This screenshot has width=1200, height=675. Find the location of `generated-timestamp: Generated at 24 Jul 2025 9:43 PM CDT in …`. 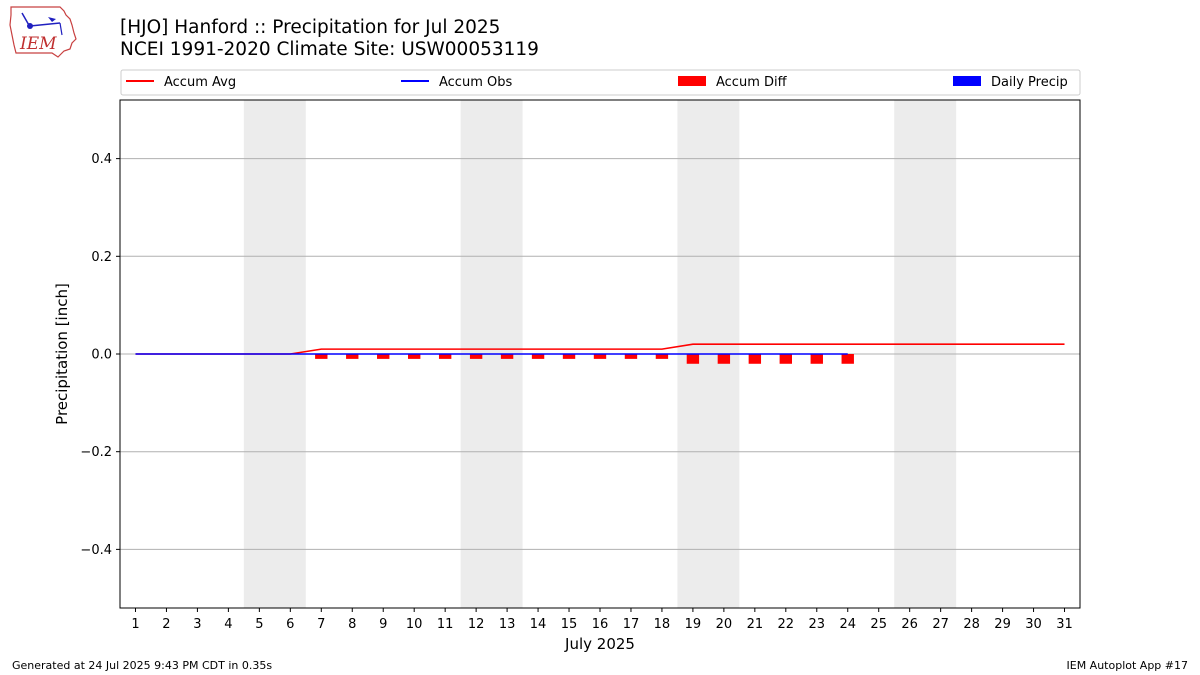

generated-timestamp: Generated at 24 Jul 2025 9:43 PM CDT in … is located at coordinates (142, 665).